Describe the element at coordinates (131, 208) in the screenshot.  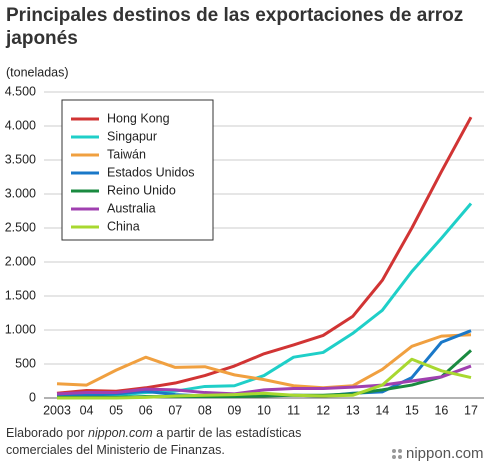
I see `legend-label: Australia` at that location.